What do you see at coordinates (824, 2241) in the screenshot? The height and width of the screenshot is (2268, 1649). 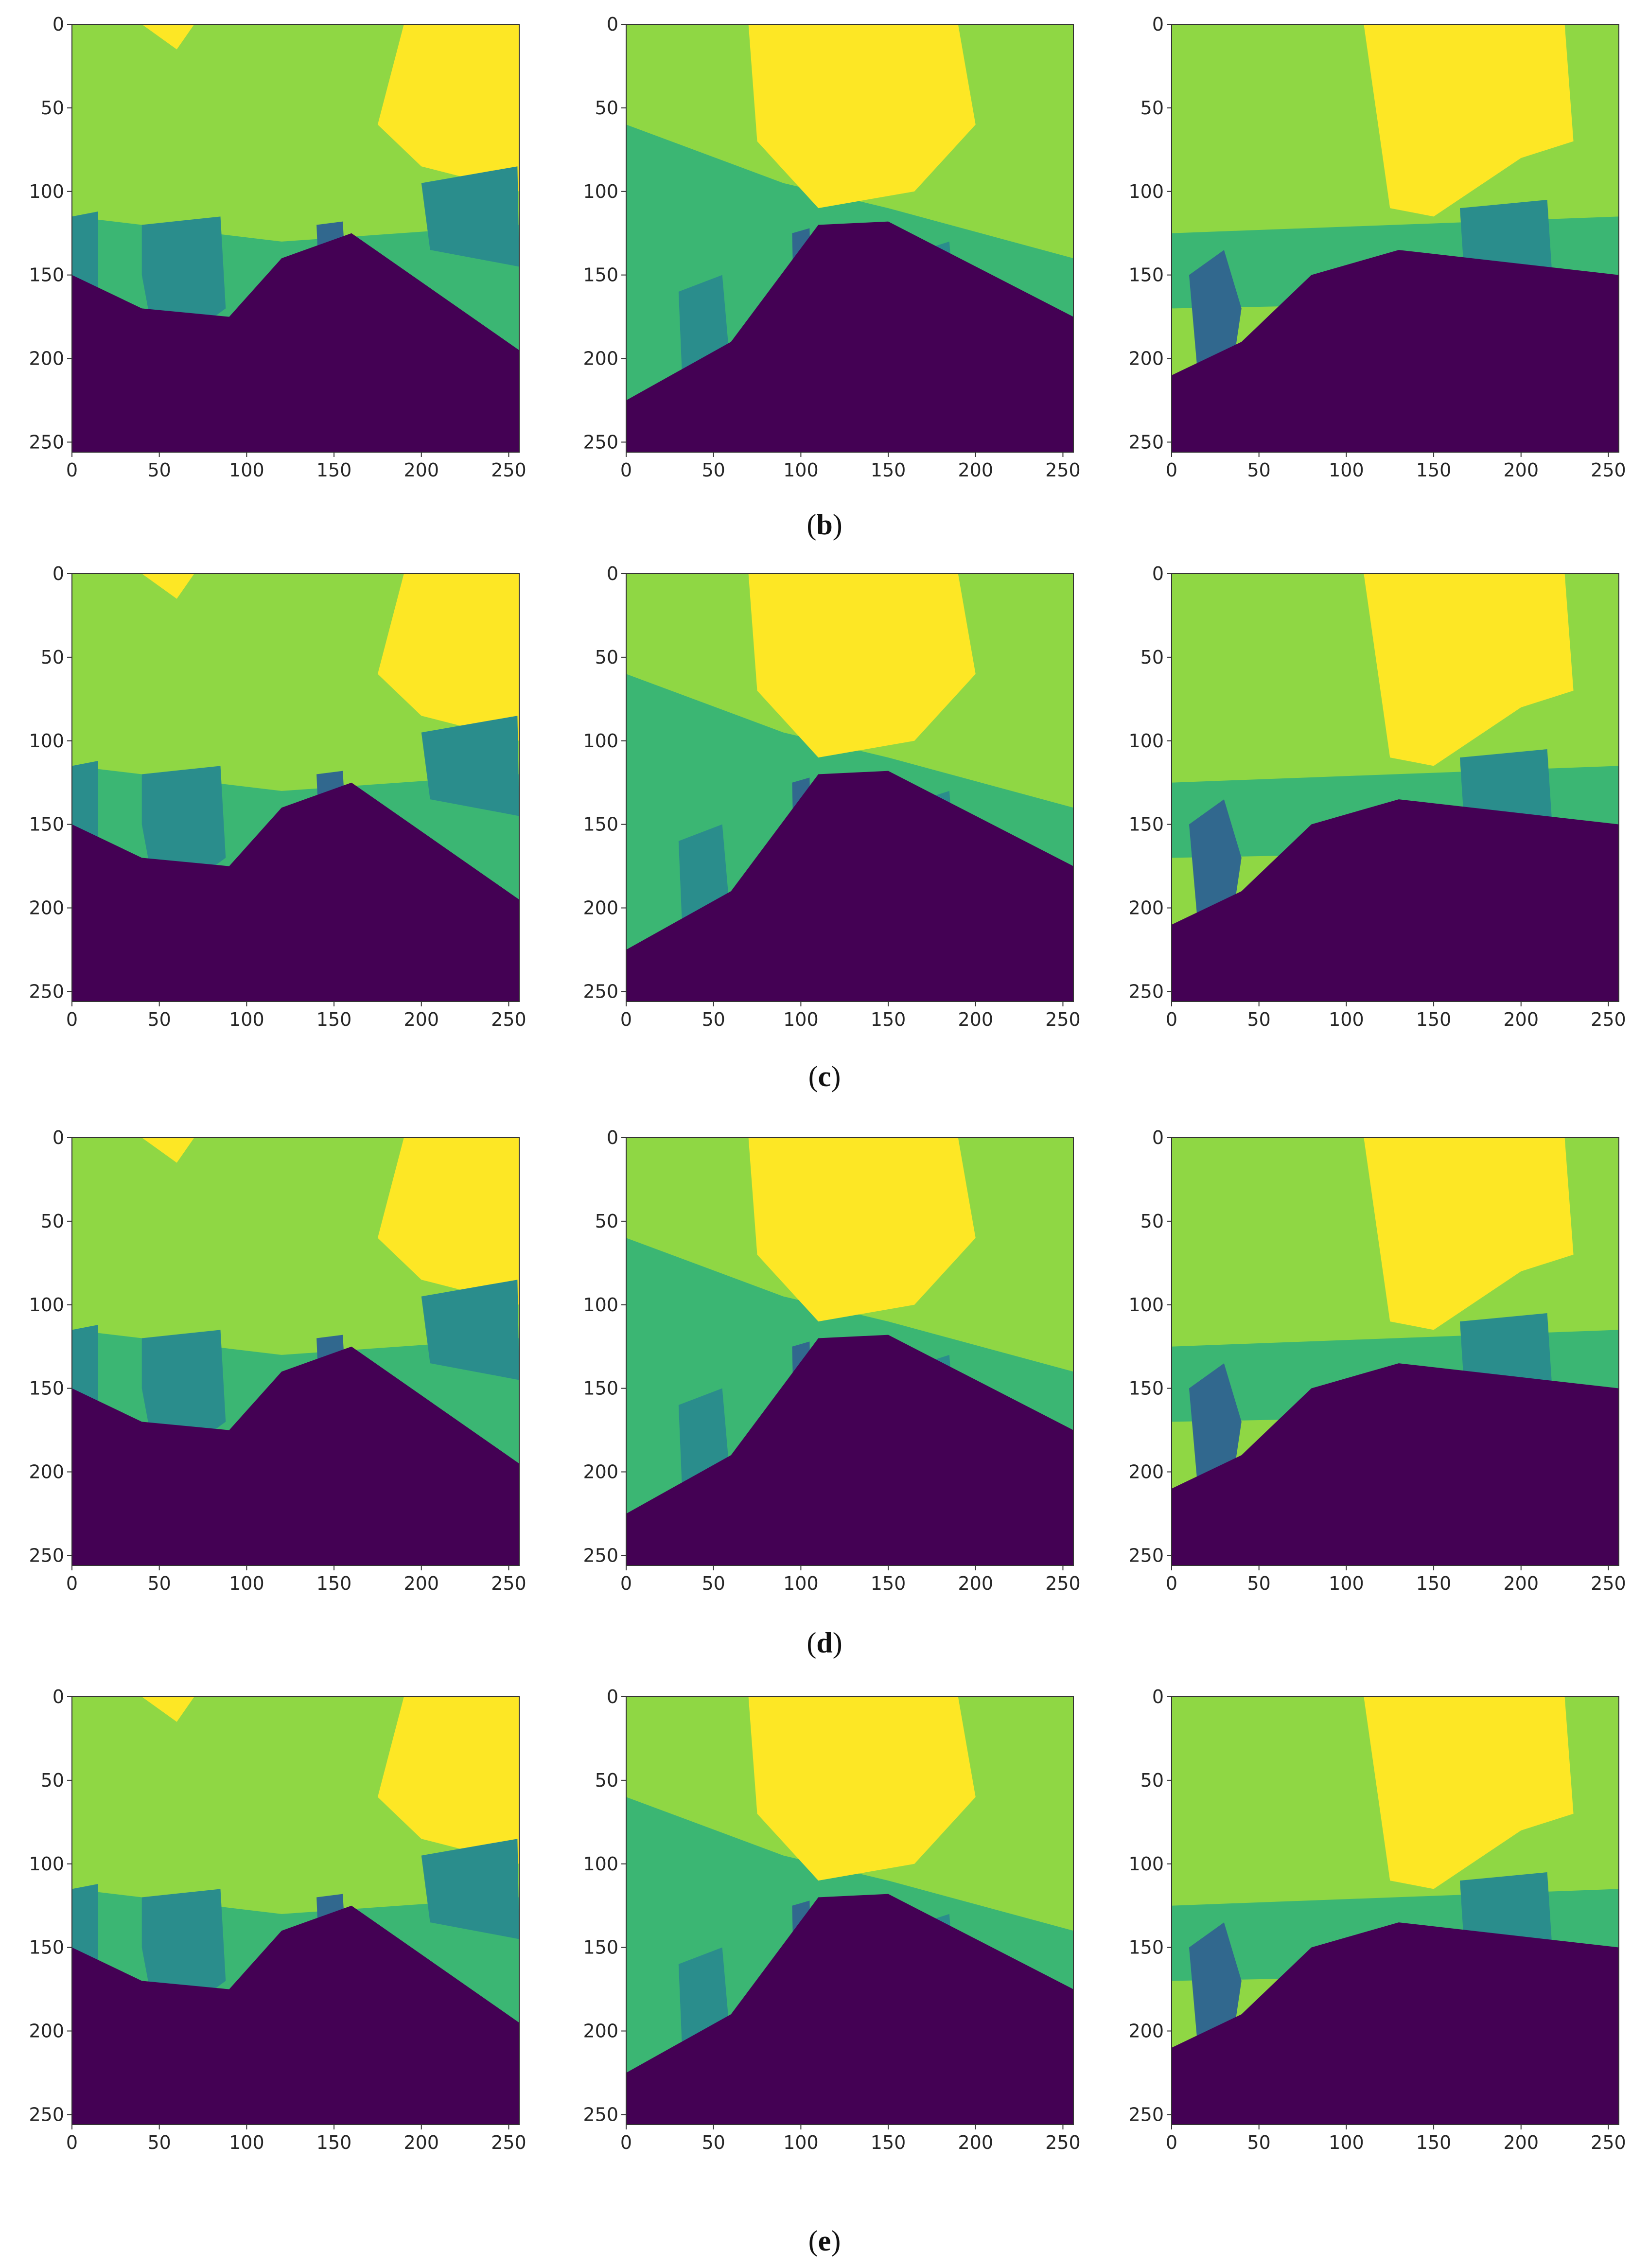 I see `caption-letter: e` at bounding box center [824, 2241].